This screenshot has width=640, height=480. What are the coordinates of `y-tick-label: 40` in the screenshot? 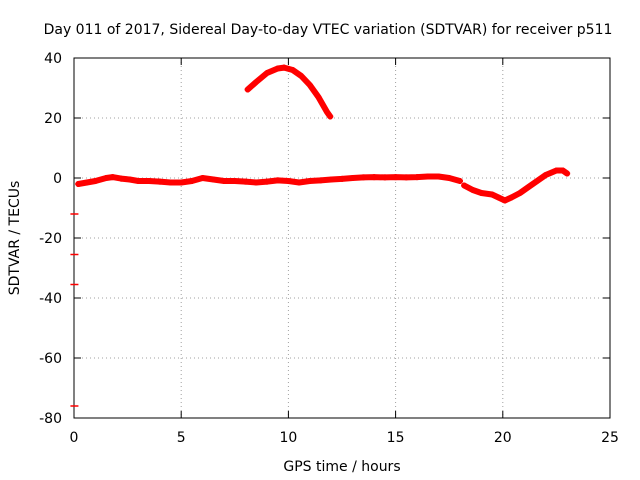 It's located at (53, 59).